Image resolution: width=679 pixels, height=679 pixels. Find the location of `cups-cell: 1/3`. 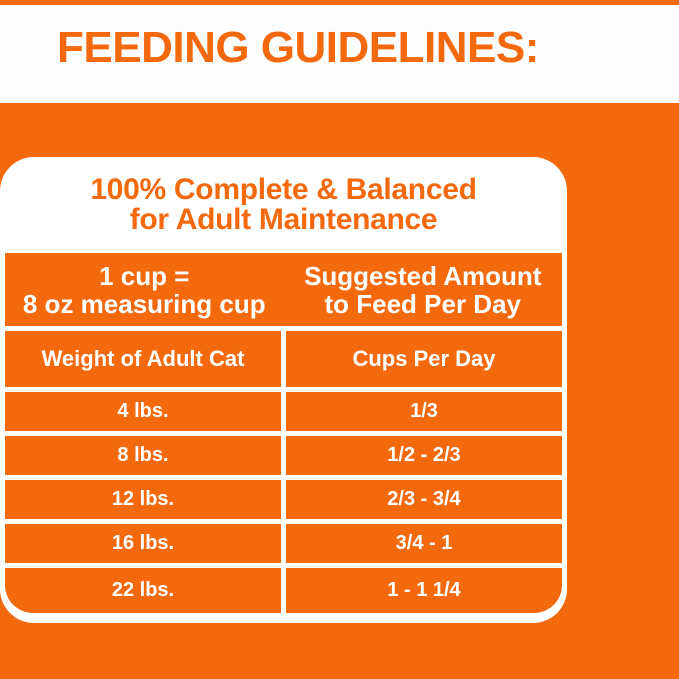

cups-cell: 1/3 is located at coordinates (424, 411).